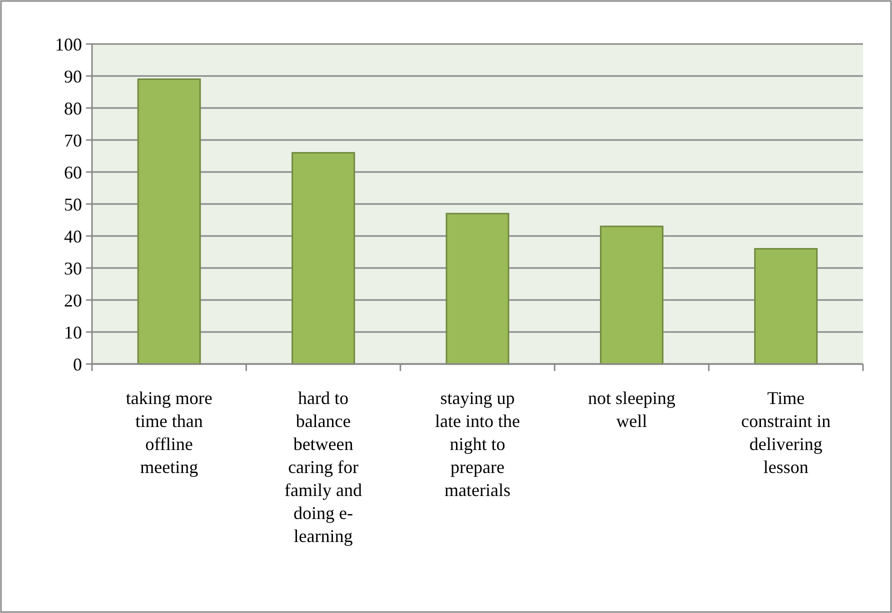 Image resolution: width=892 pixels, height=613 pixels. What do you see at coordinates (73, 300) in the screenshot?
I see `y-tick-label: 20` at bounding box center [73, 300].